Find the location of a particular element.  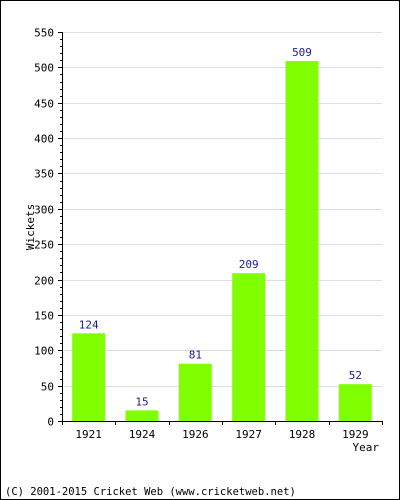

y-tick-label: 250 is located at coordinates (44, 245).